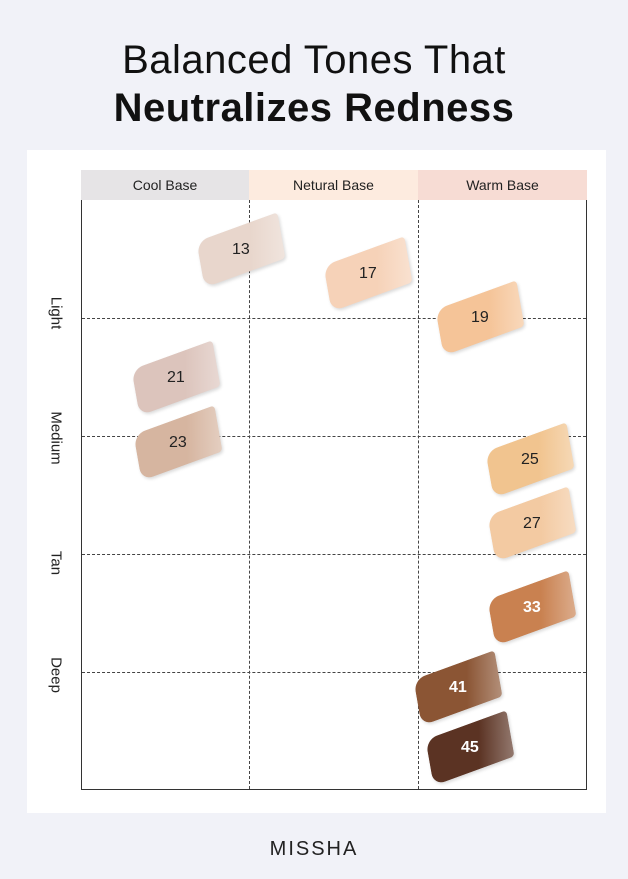 The width and height of the screenshot is (628, 879). I want to click on title-line-1: Balanced Tones That, so click(314, 60).